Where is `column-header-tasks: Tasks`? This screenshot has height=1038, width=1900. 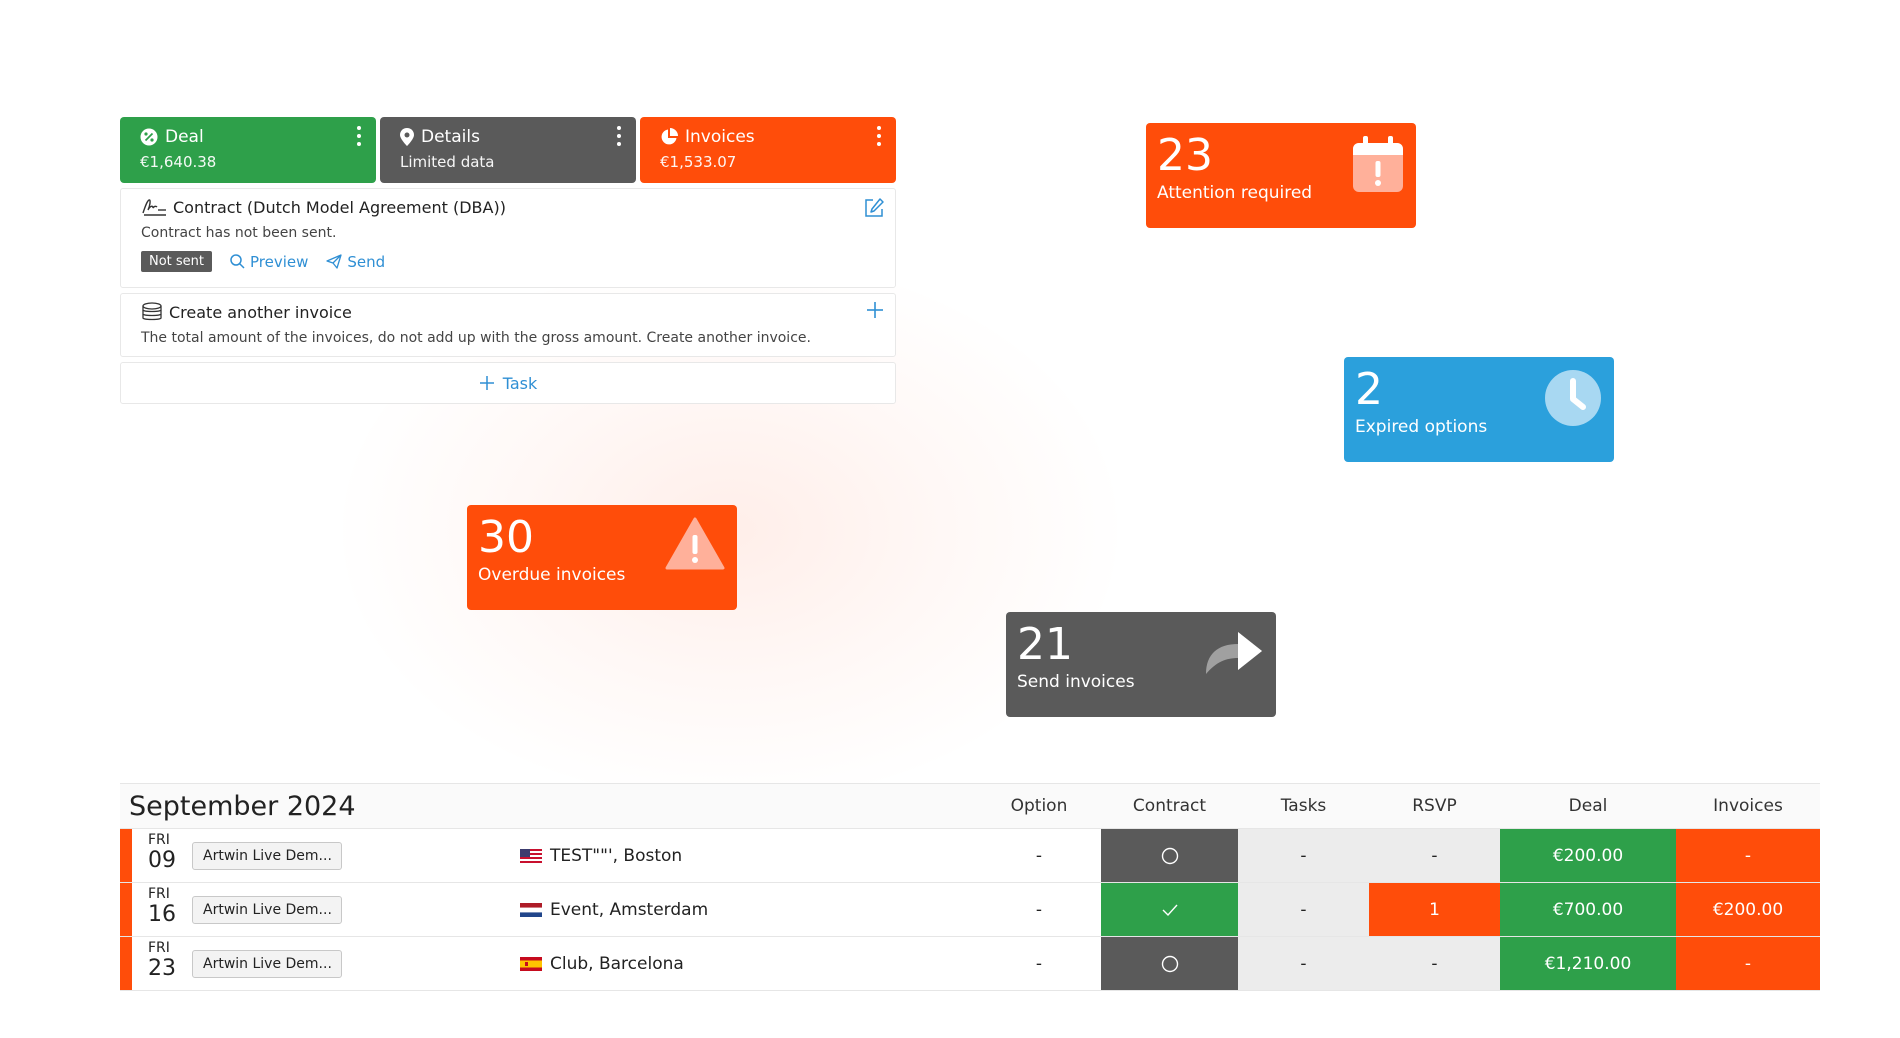 column-header-tasks: Tasks is located at coordinates (1303, 806).